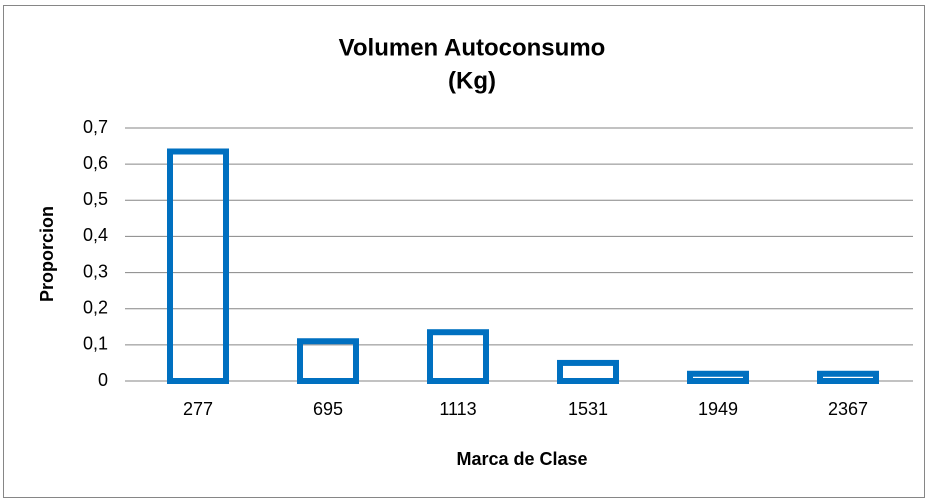  What do you see at coordinates (328, 409) in the screenshot?
I see `x-tick-label: 695` at bounding box center [328, 409].